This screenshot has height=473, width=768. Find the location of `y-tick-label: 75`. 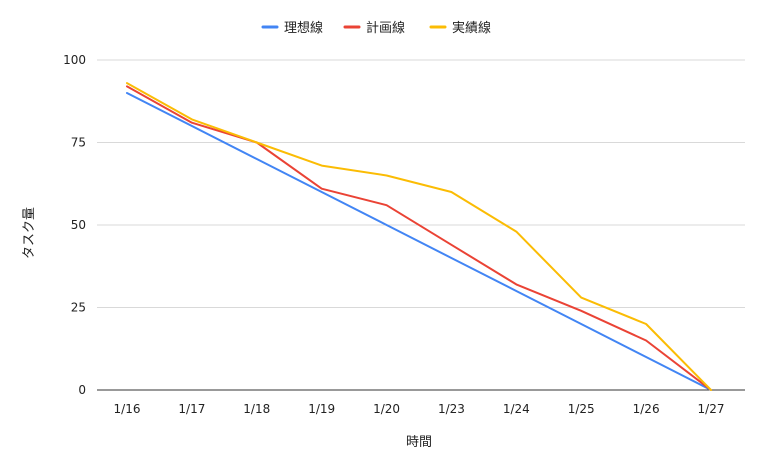

y-tick-label: 75 is located at coordinates (78, 143).